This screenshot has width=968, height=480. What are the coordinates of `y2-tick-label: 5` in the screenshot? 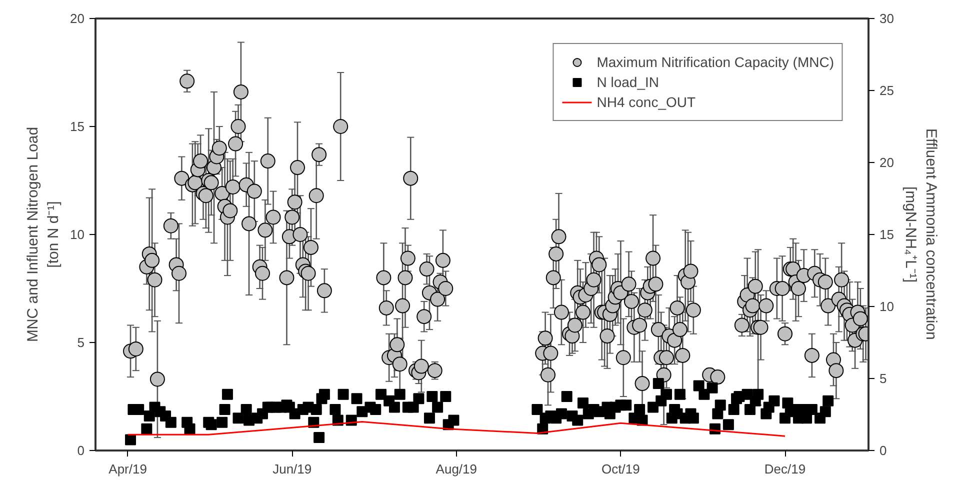 It's located at (883, 378).